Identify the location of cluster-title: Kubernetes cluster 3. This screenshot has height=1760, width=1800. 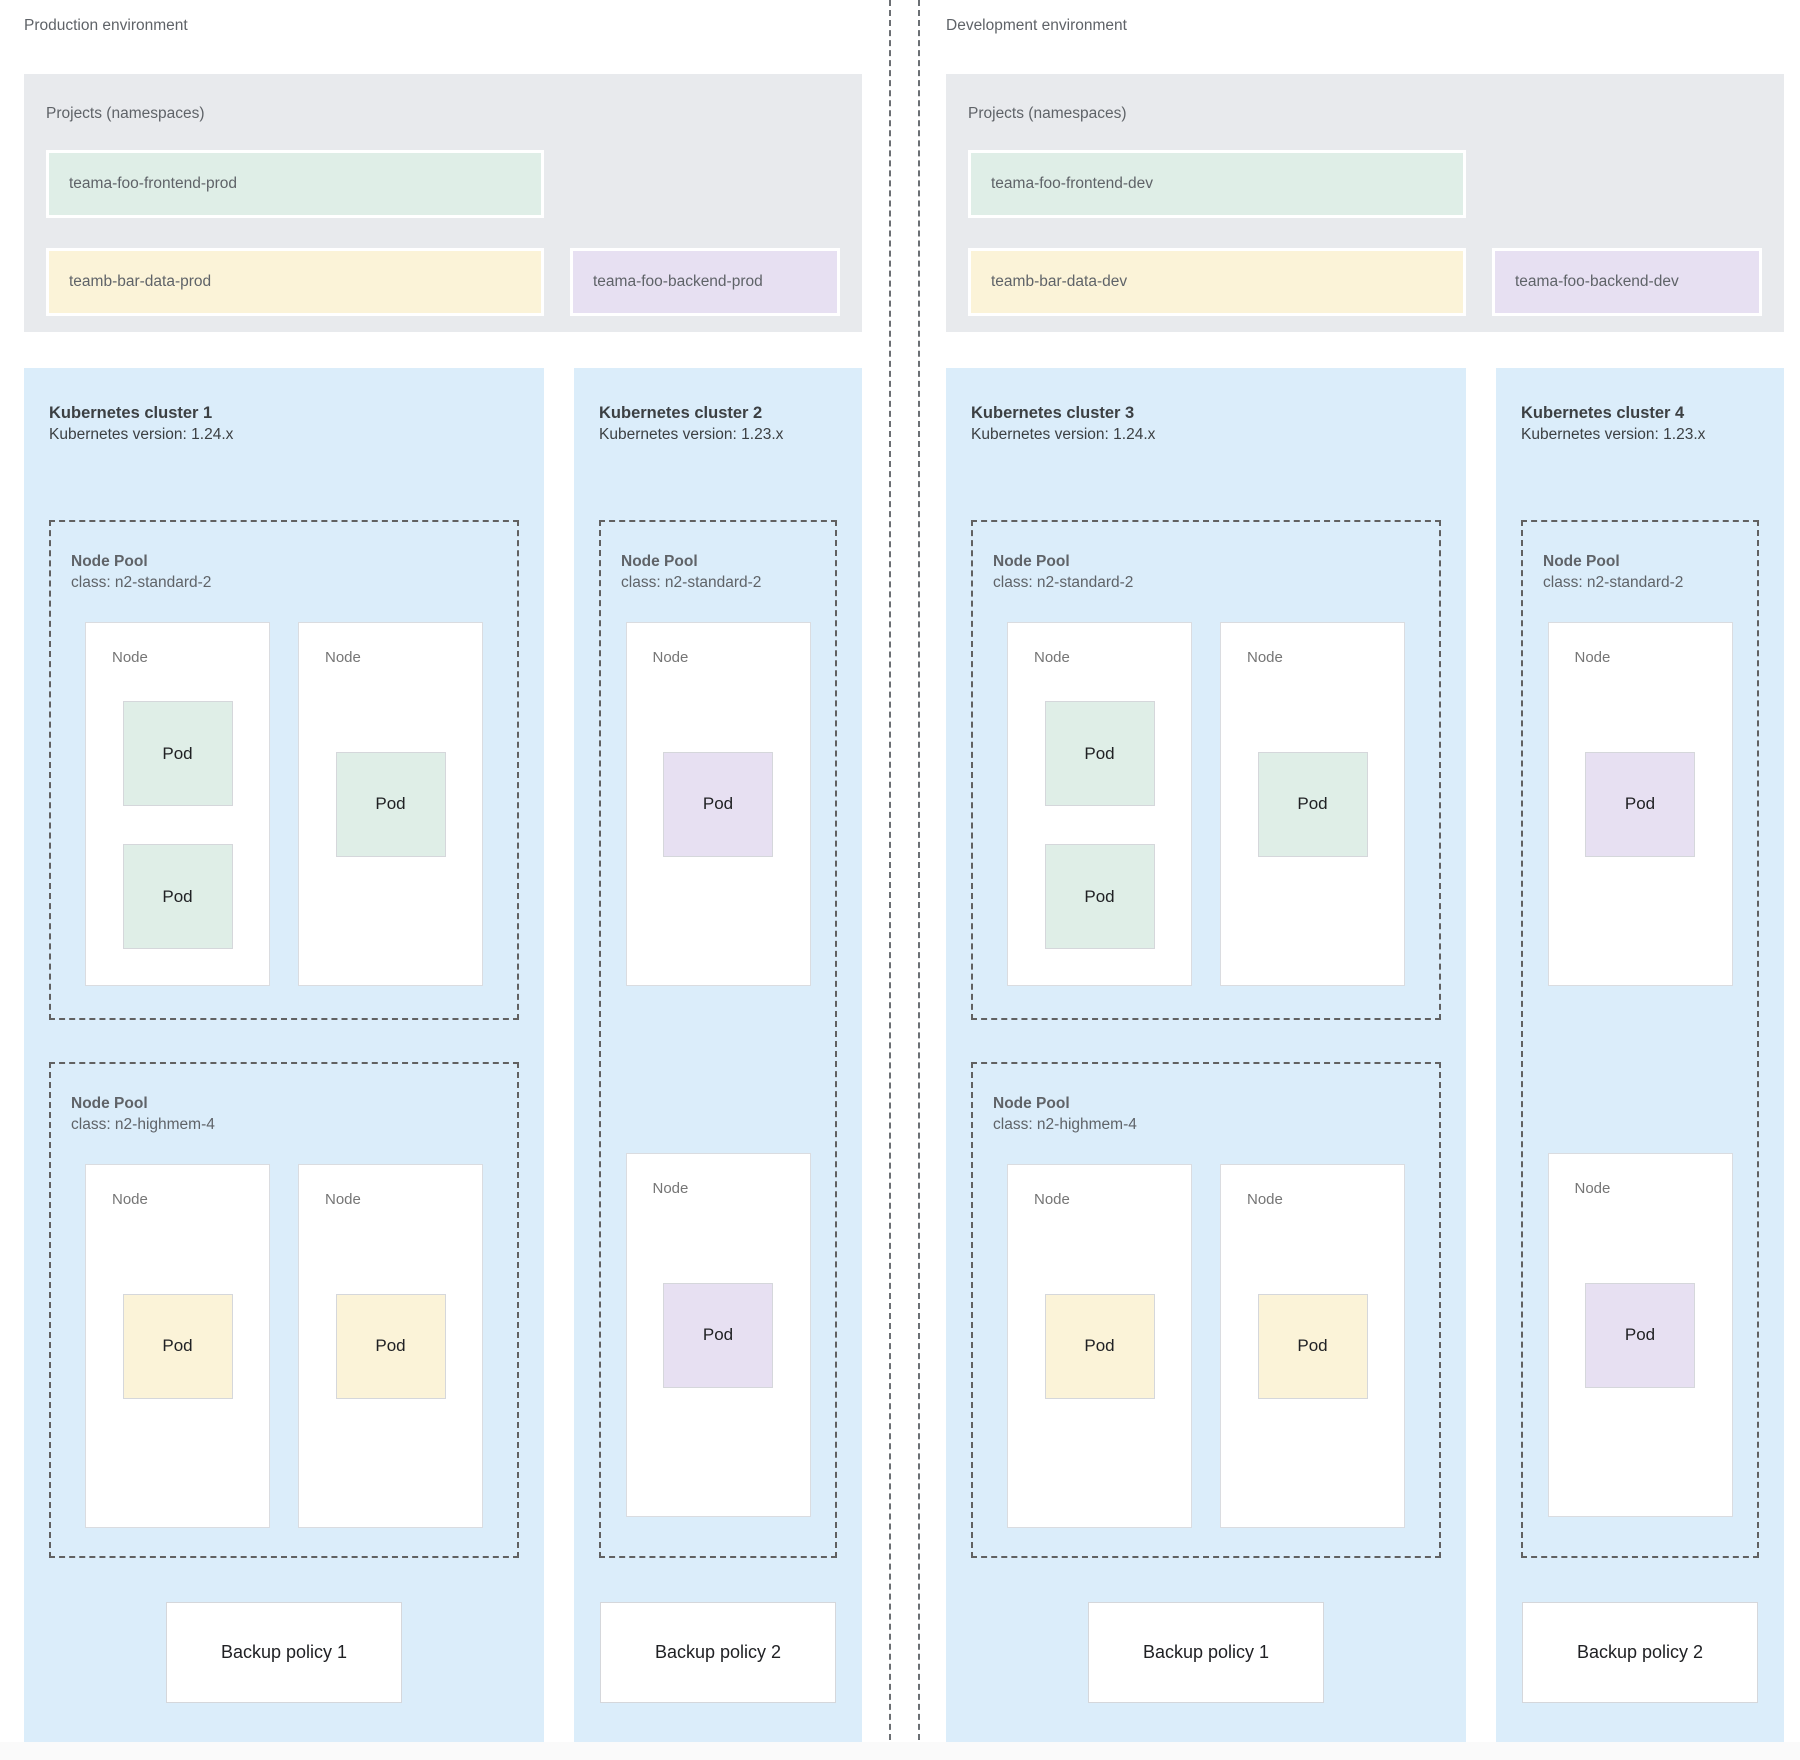
(1053, 413).